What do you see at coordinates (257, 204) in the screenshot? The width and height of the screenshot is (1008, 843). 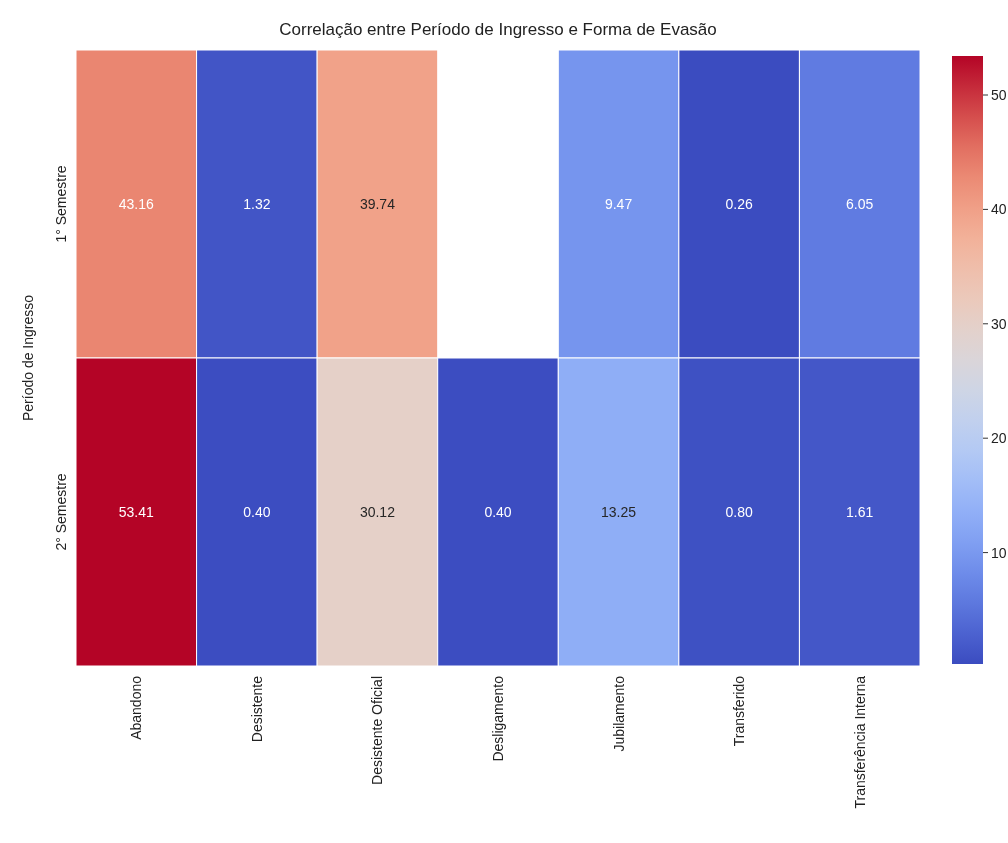 I see `data-label: 1.32` at bounding box center [257, 204].